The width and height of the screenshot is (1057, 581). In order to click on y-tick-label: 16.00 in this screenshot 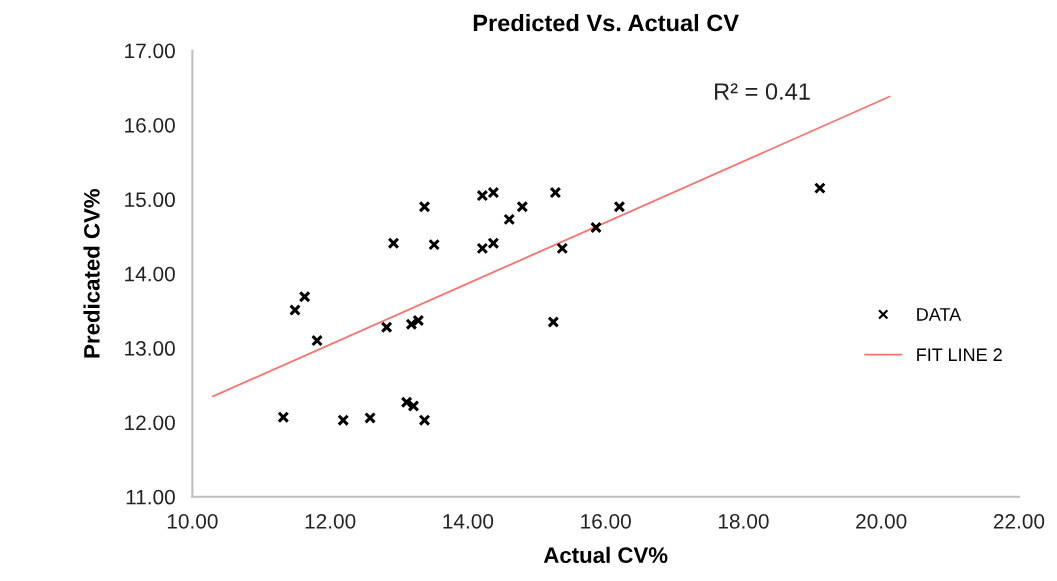, I will do `click(150, 125)`.